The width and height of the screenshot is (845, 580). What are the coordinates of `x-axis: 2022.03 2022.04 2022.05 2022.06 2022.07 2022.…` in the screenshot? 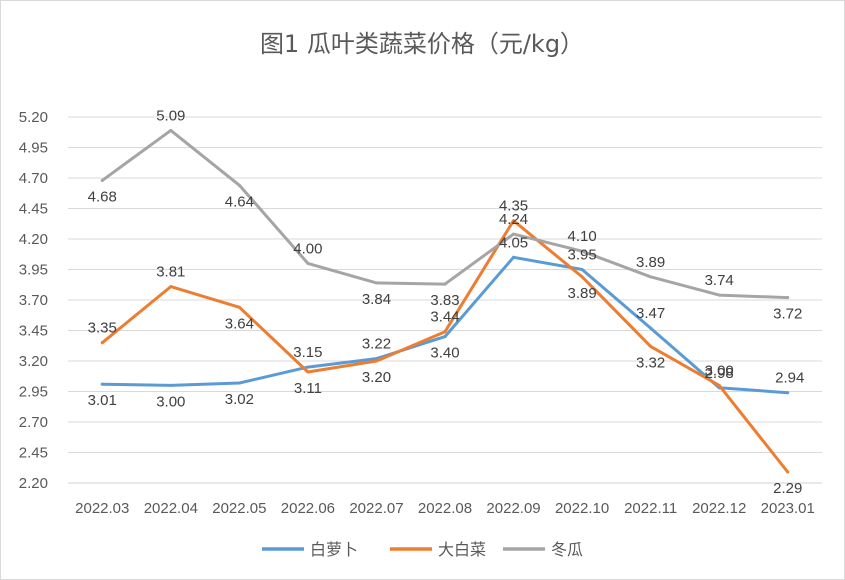 It's located at (445, 508).